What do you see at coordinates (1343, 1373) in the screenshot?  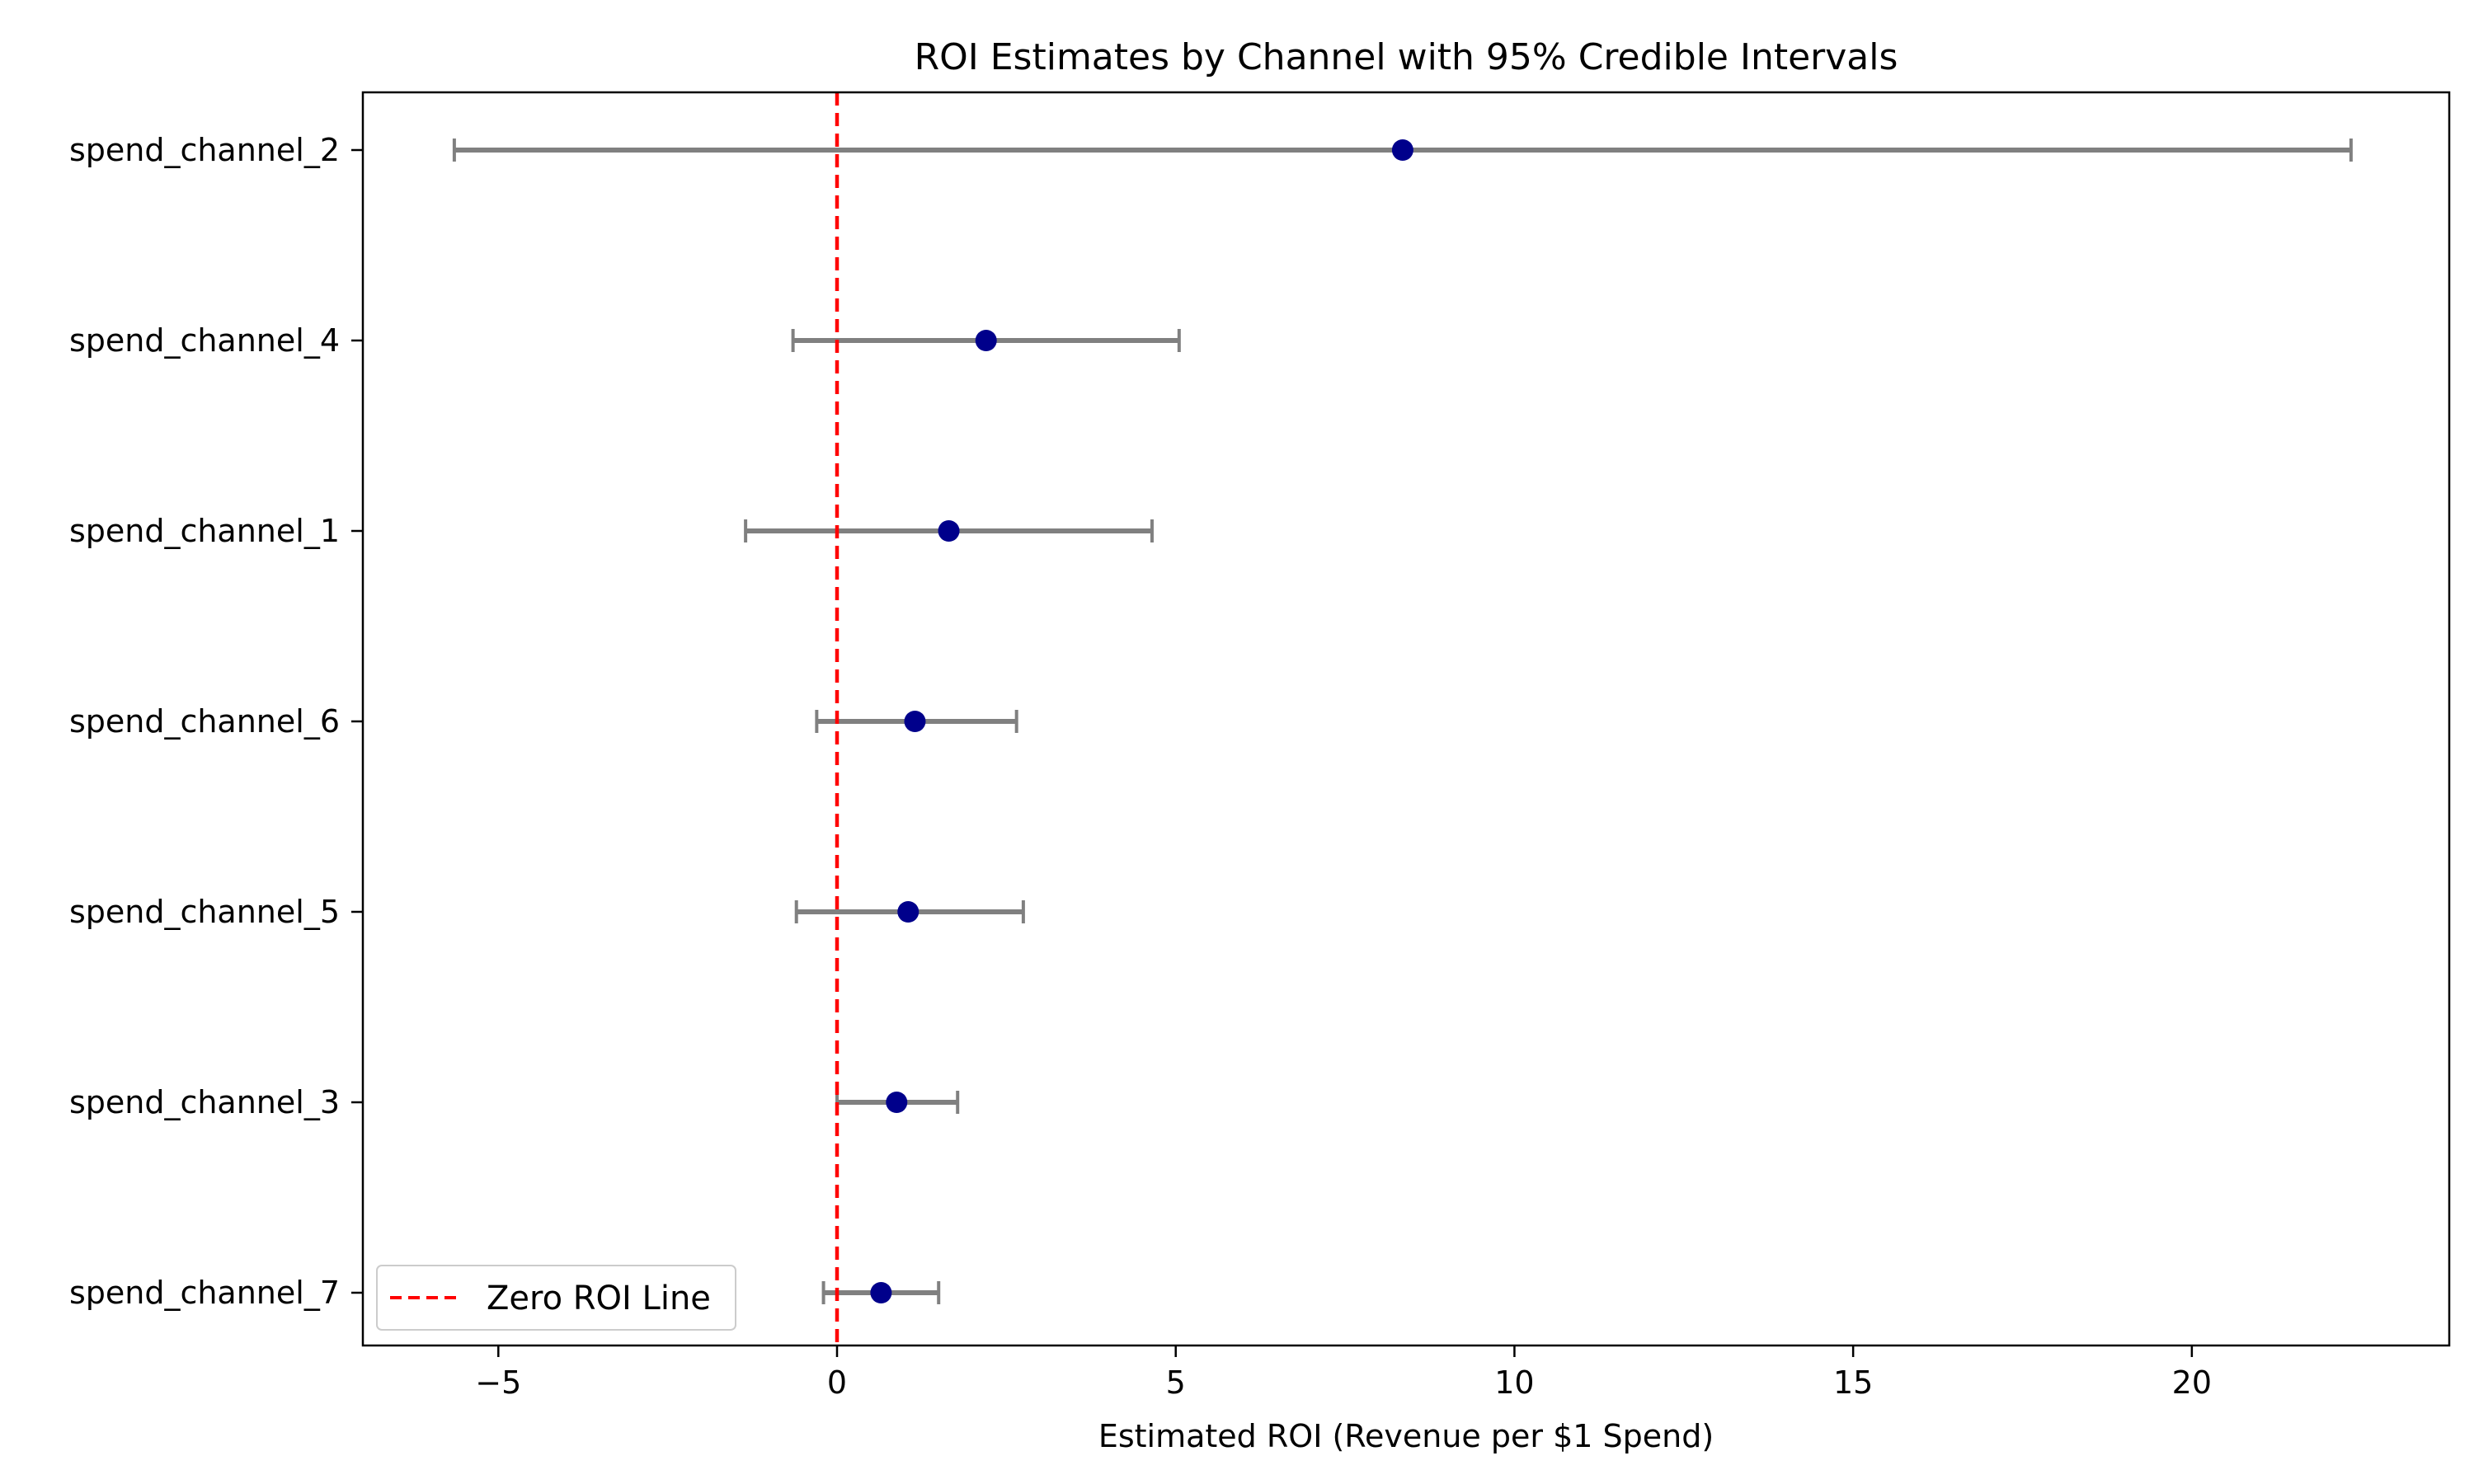 I see `x-axis-ticks: −5 0 5 10 15 20` at bounding box center [1343, 1373].